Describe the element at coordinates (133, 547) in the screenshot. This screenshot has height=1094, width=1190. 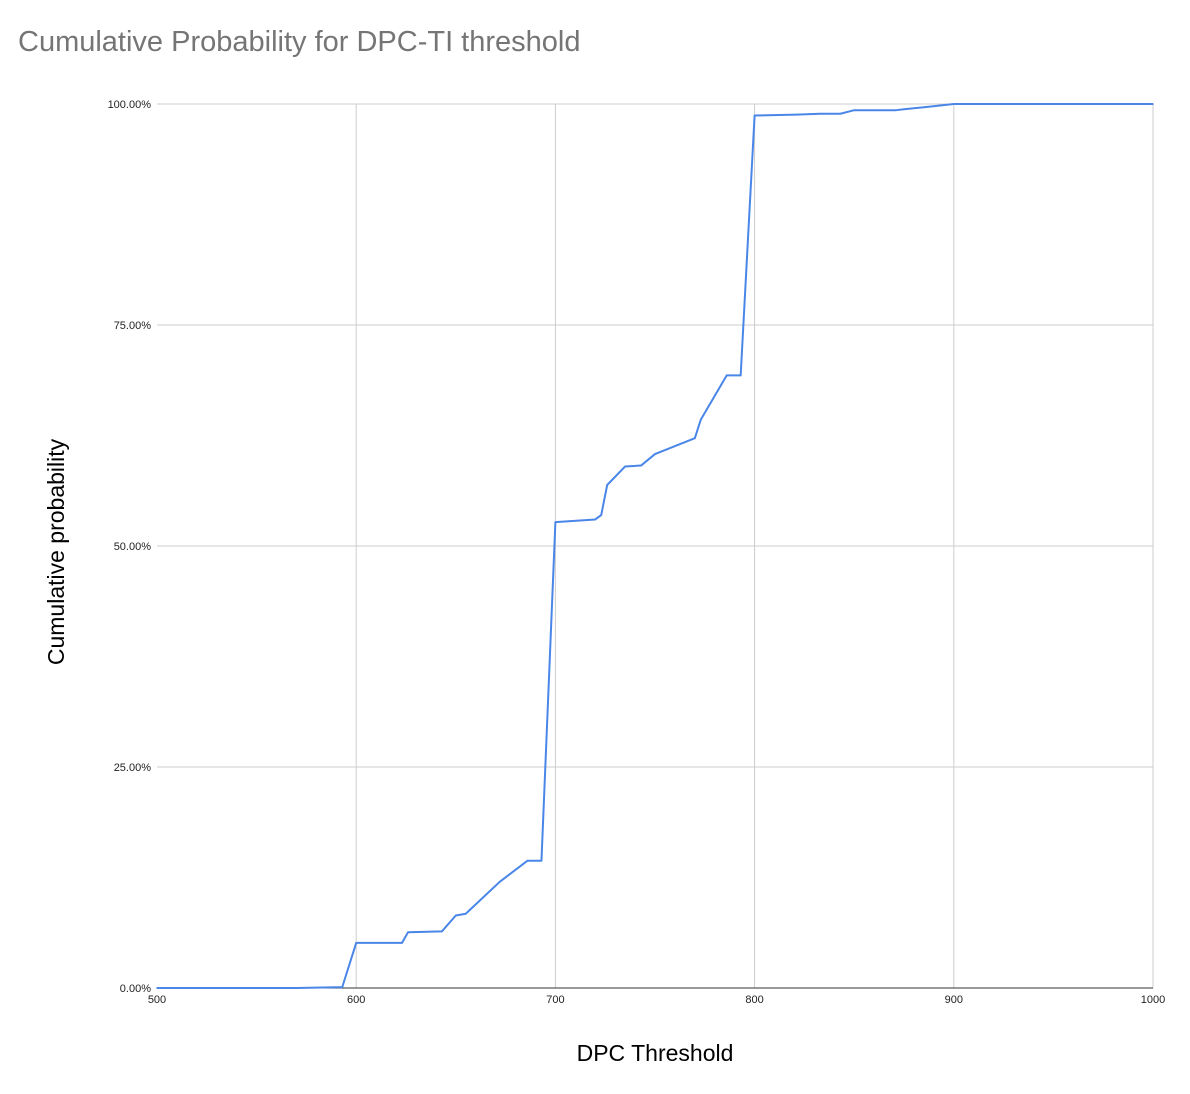
I see `y-tick-label: 50.00%` at that location.